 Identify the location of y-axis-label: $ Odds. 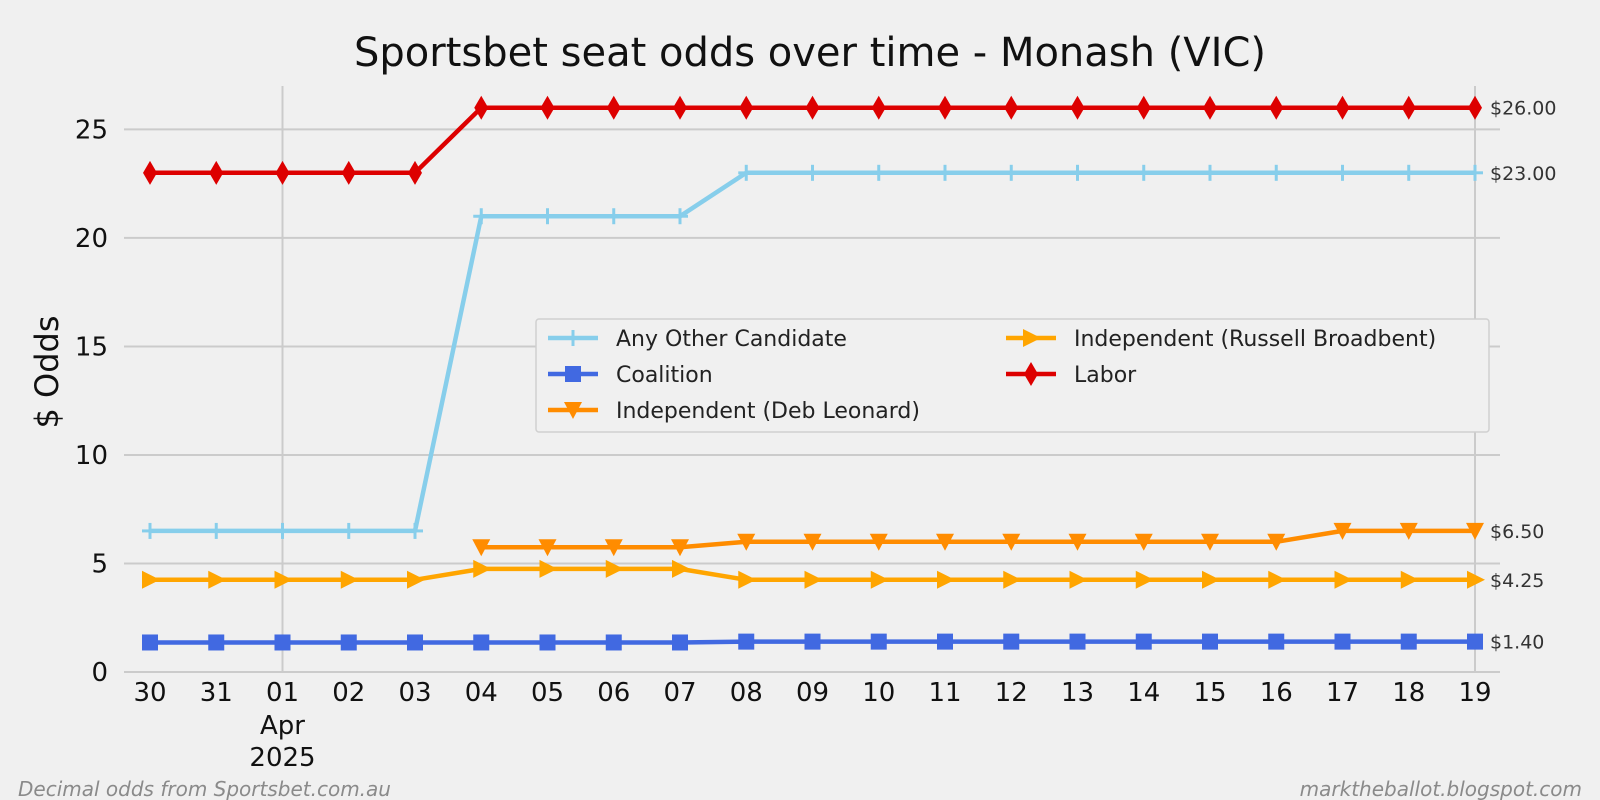
(47, 371).